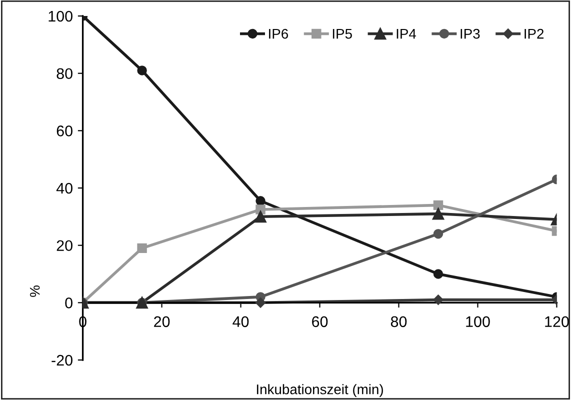  What do you see at coordinates (64, 188) in the screenshot?
I see `y-tick-label: 40` at bounding box center [64, 188].